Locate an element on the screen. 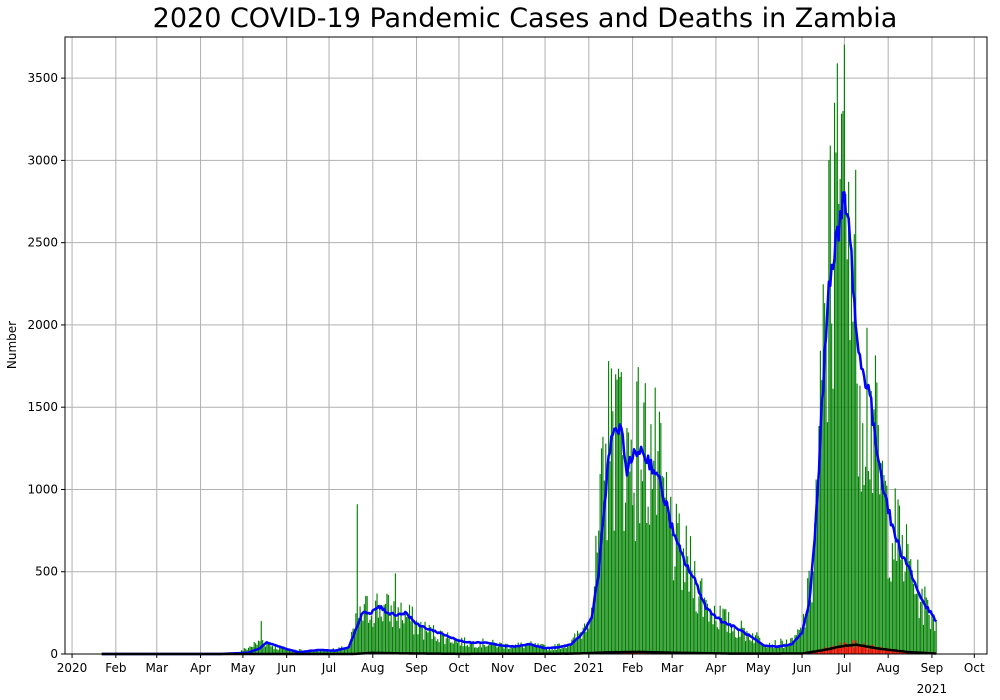 This screenshot has width=1000, height=700. x-tick-label: Jul is located at coordinates (843, 668).